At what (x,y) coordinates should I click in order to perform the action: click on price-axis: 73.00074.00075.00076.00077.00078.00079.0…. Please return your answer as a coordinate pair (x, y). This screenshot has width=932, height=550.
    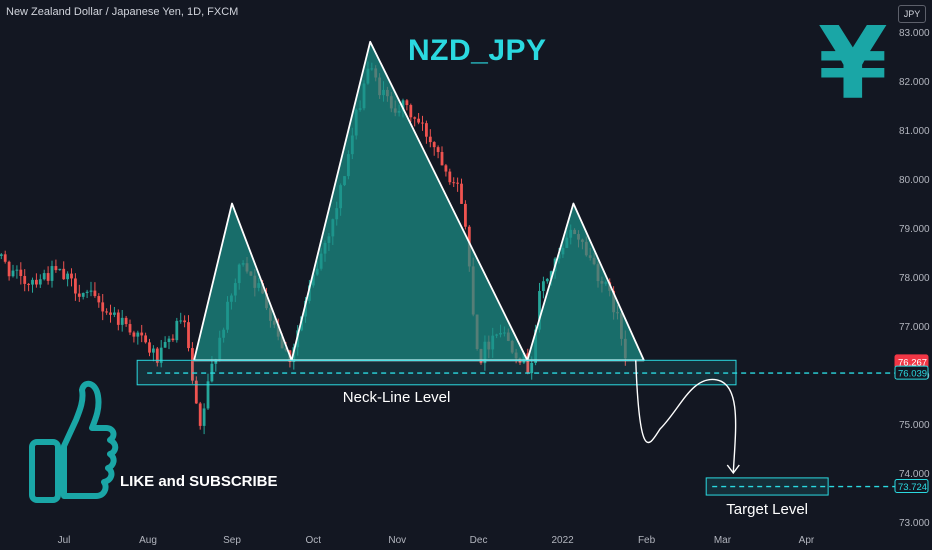
    Looking at the image, I should click on (912, 278).